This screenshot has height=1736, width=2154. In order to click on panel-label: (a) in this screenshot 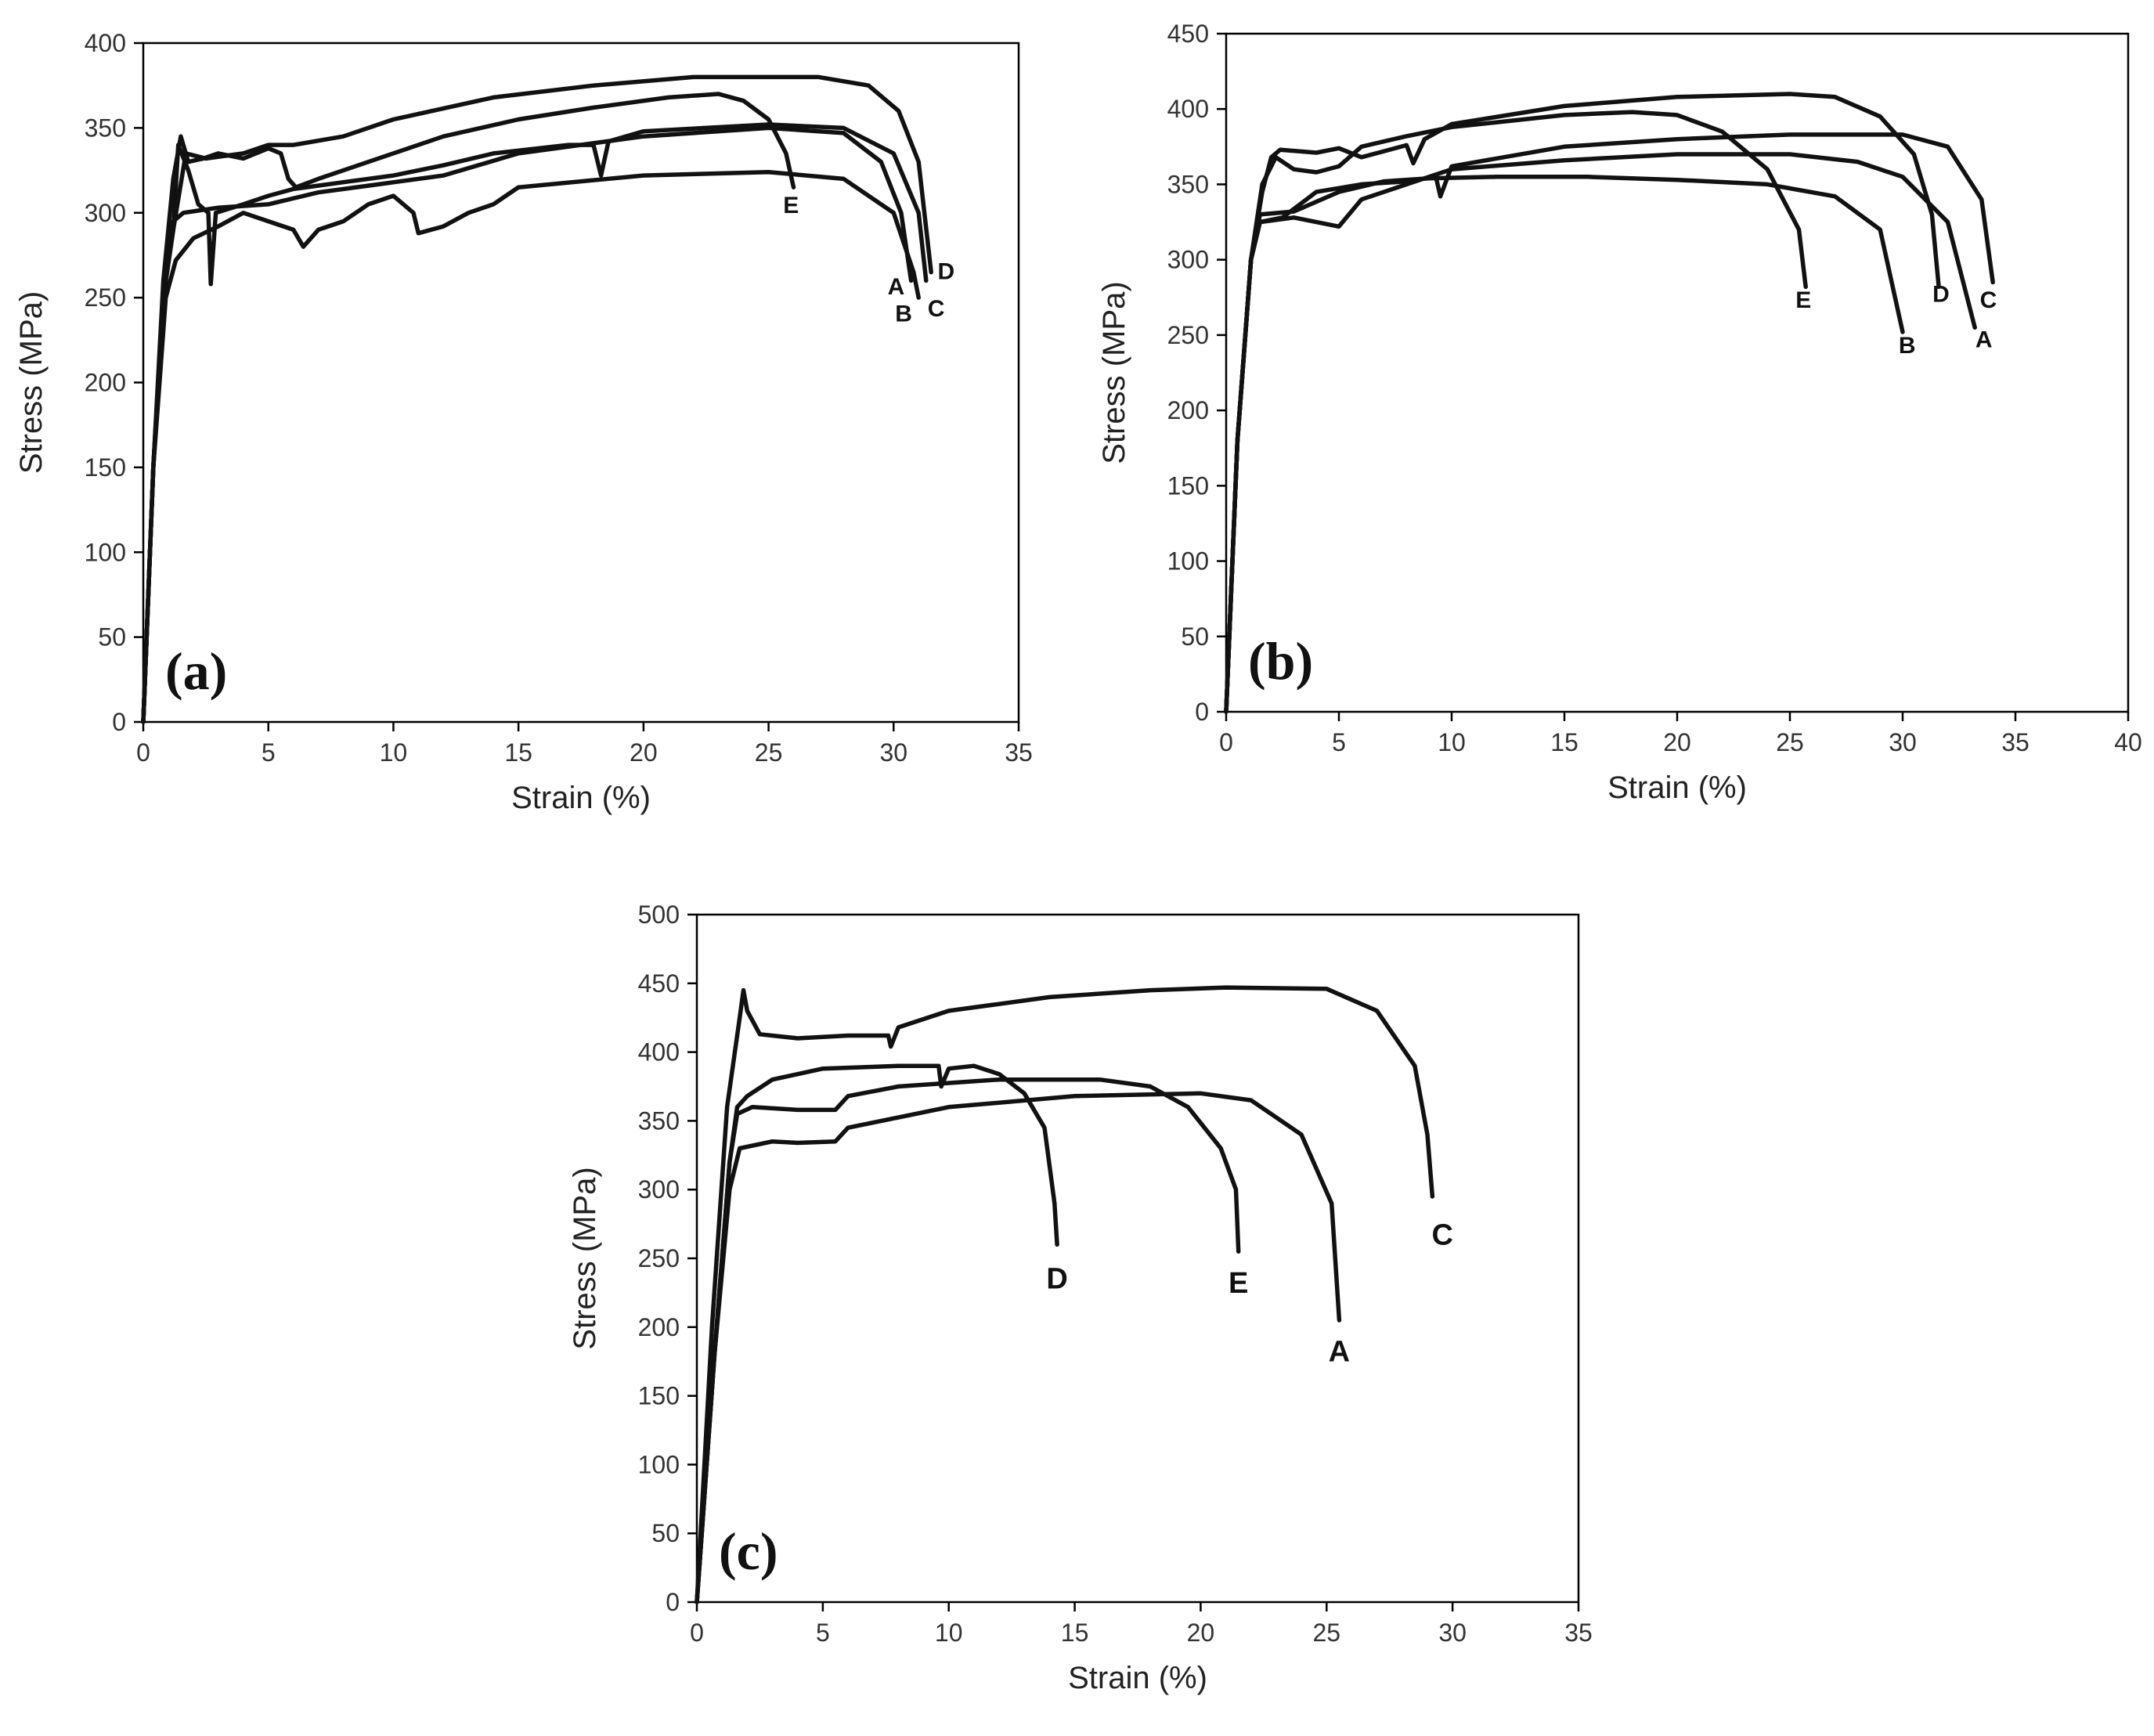, I will do `click(196, 671)`.